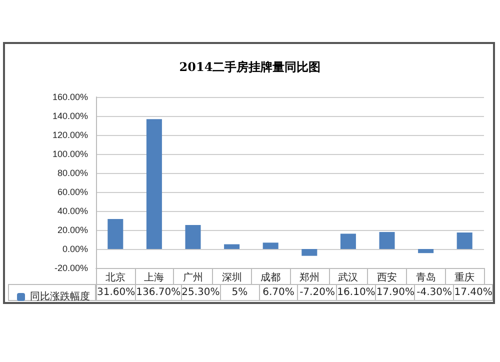 The image size is (500, 362). What do you see at coordinates (200, 292) in the screenshot?
I see `data-label: 25.30%` at bounding box center [200, 292].